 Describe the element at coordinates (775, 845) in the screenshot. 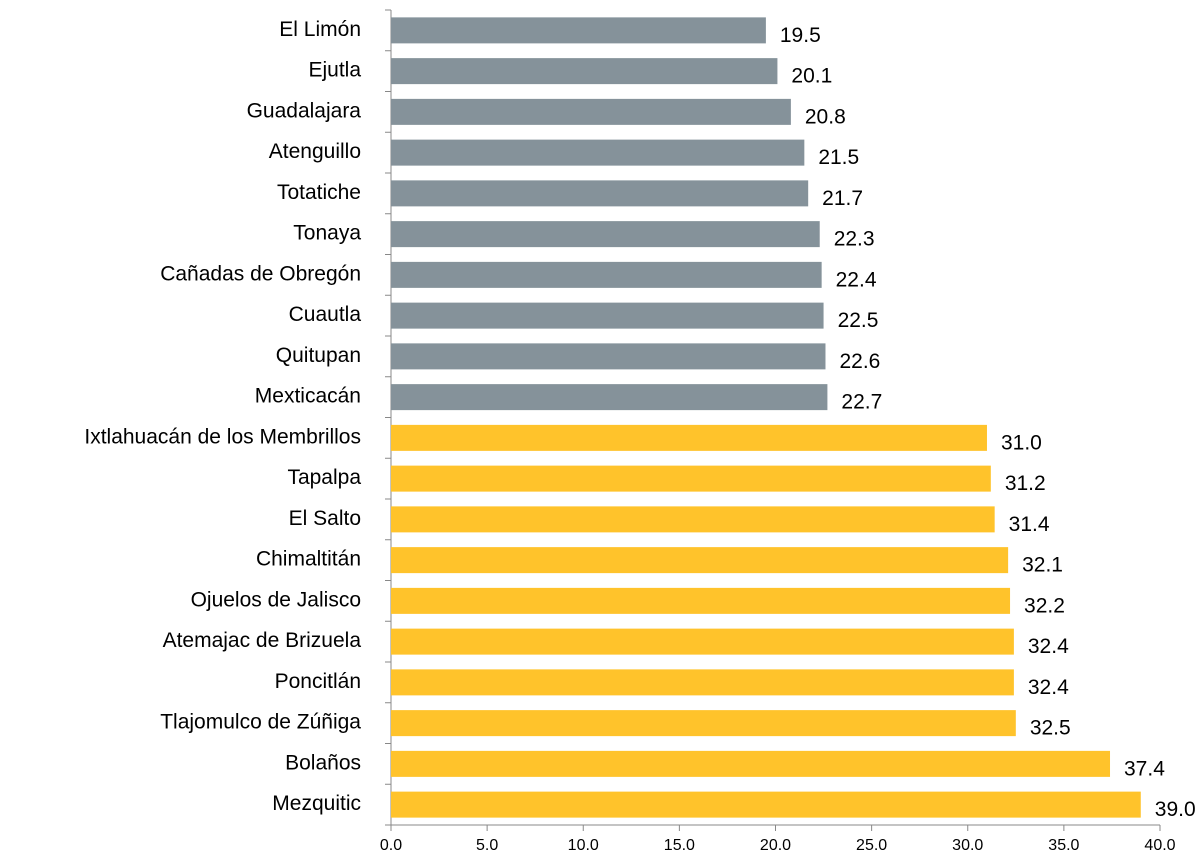

I see `x-tick-label: 20.0` at that location.